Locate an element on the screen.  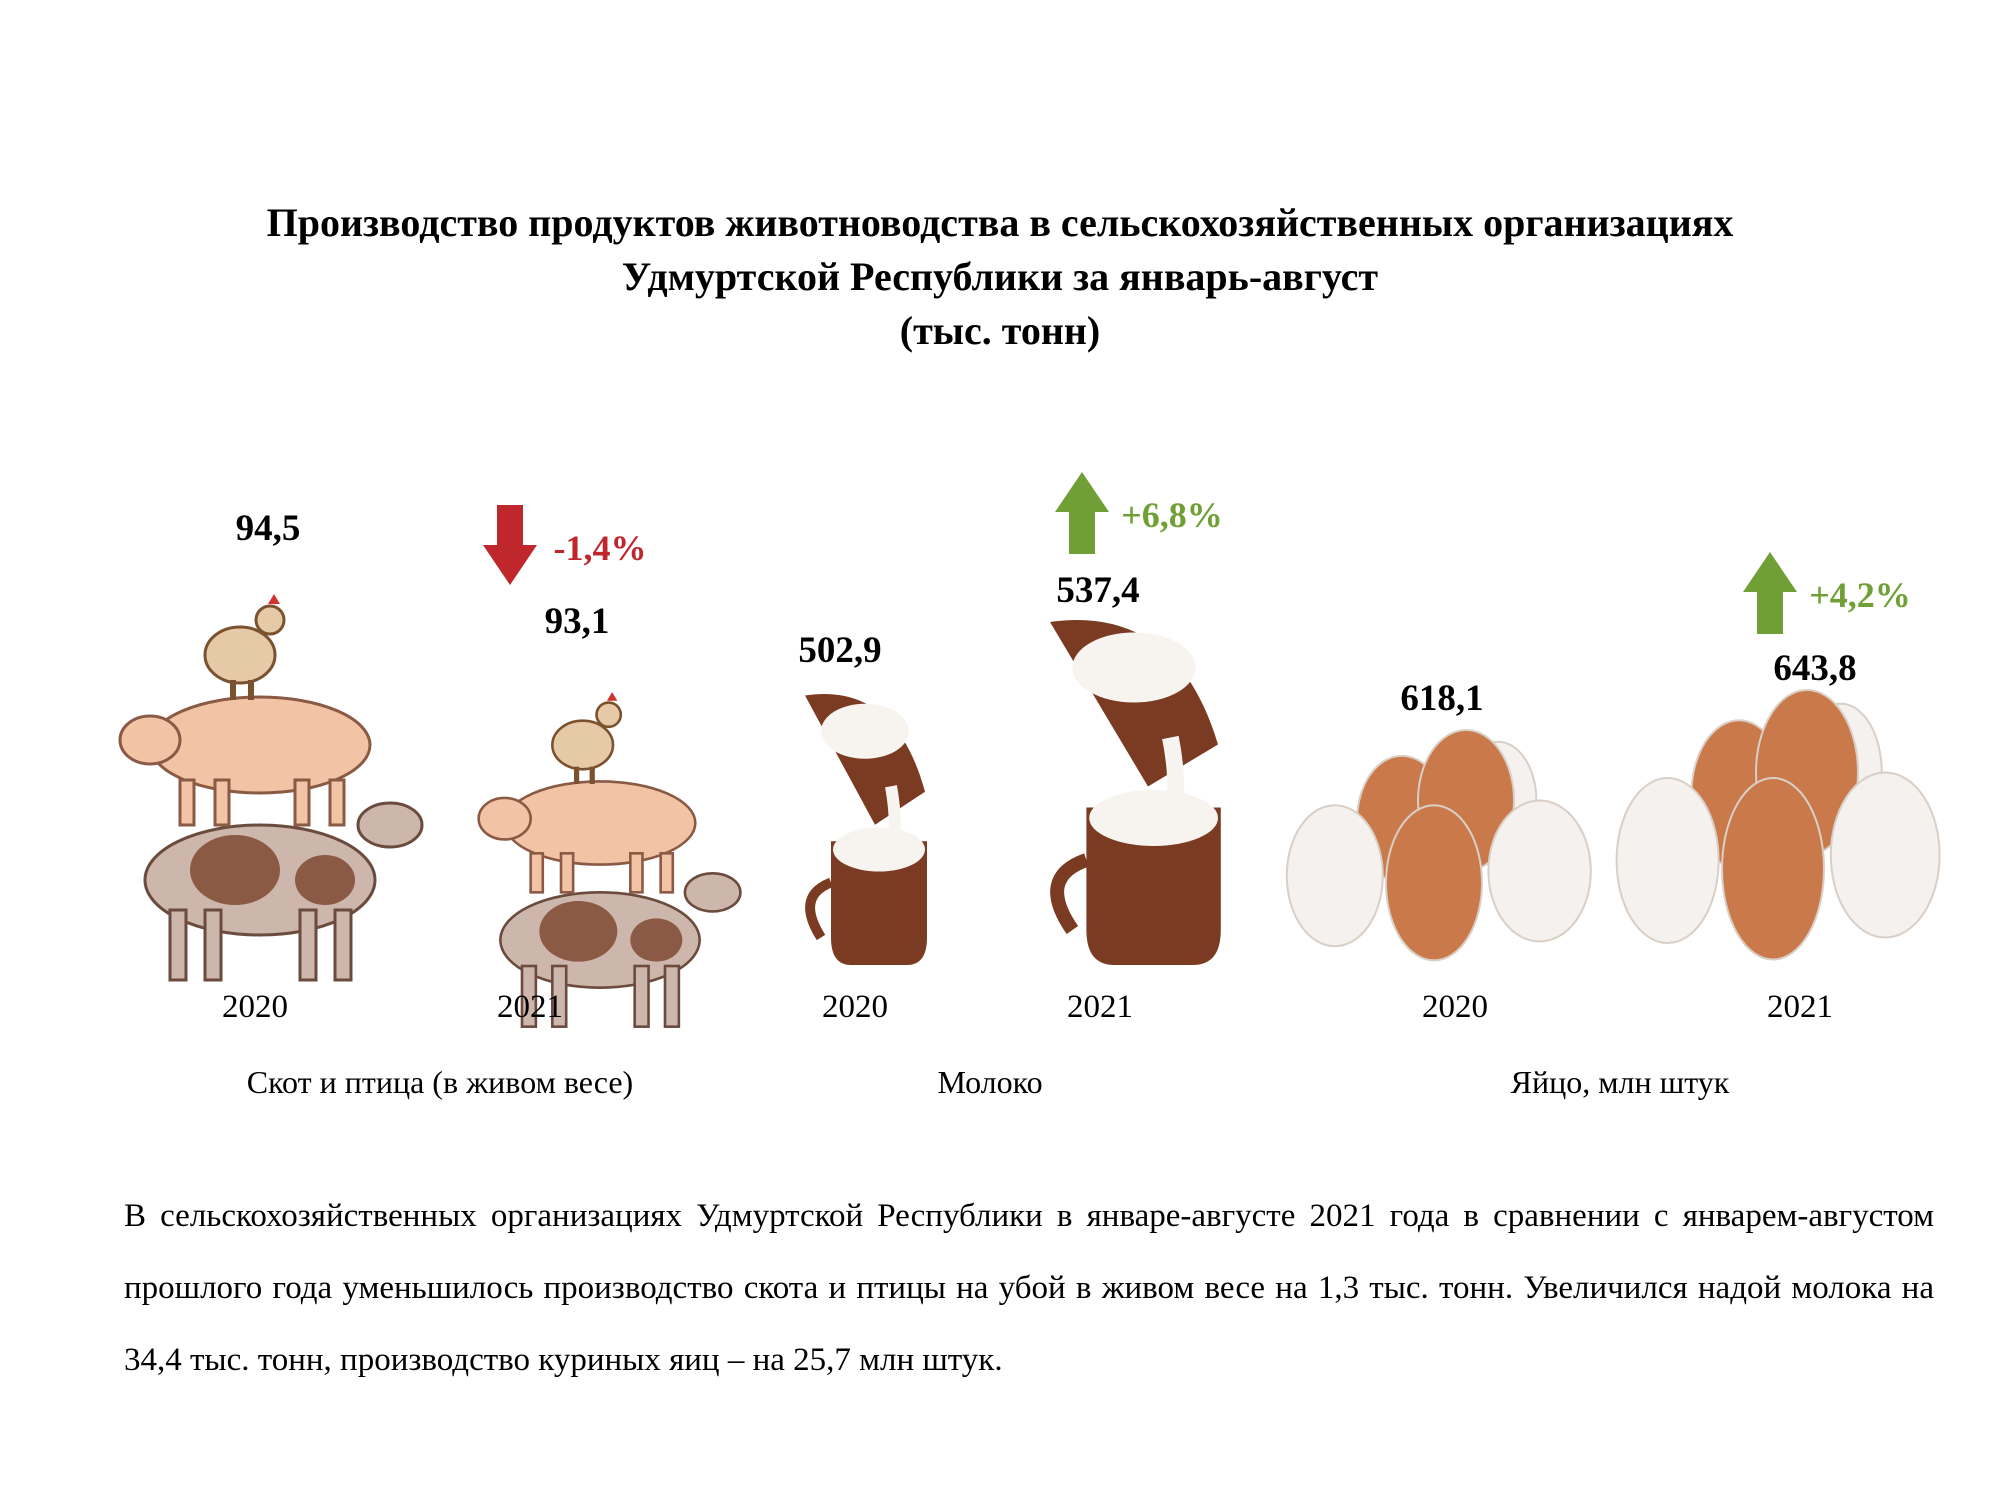
group-label: Скот и птица (в живом весе) is located at coordinates (440, 1082).